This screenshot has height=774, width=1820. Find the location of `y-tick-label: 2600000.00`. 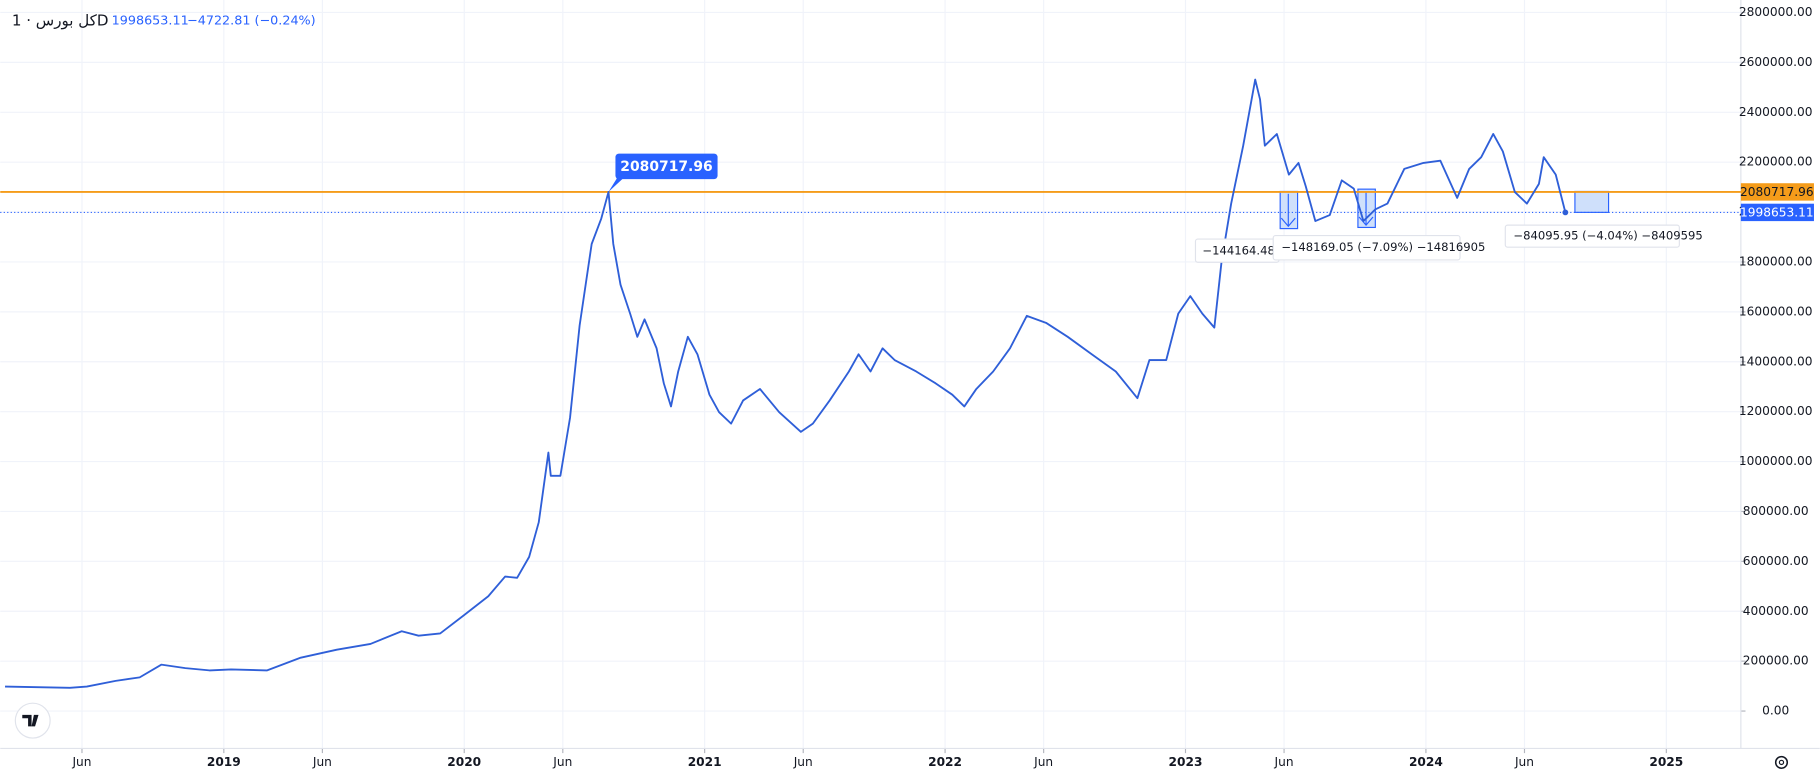

y-tick-label: 2600000.00 is located at coordinates (1776, 62).